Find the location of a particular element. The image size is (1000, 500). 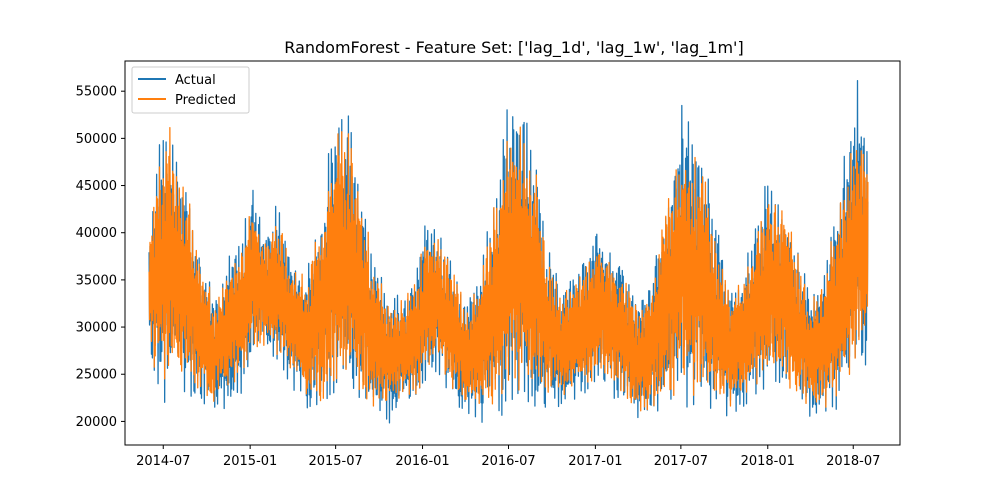

y-tick-label: 25000 is located at coordinates (96, 375).